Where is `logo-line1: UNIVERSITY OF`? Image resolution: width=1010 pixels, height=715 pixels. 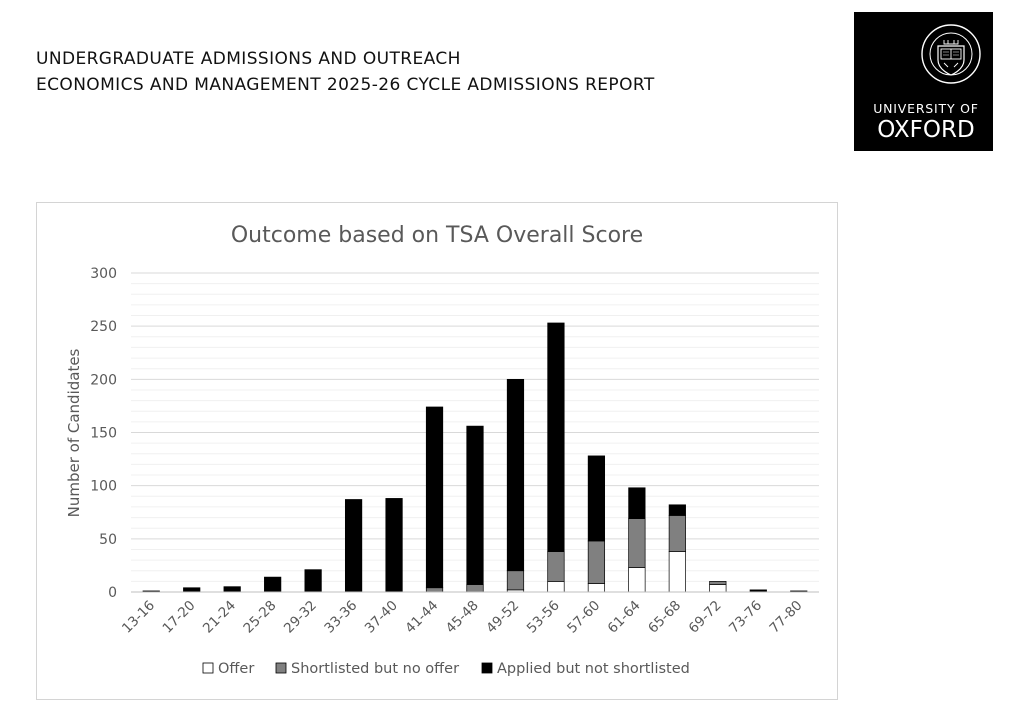 logo-line1: UNIVERSITY OF is located at coordinates (926, 108).